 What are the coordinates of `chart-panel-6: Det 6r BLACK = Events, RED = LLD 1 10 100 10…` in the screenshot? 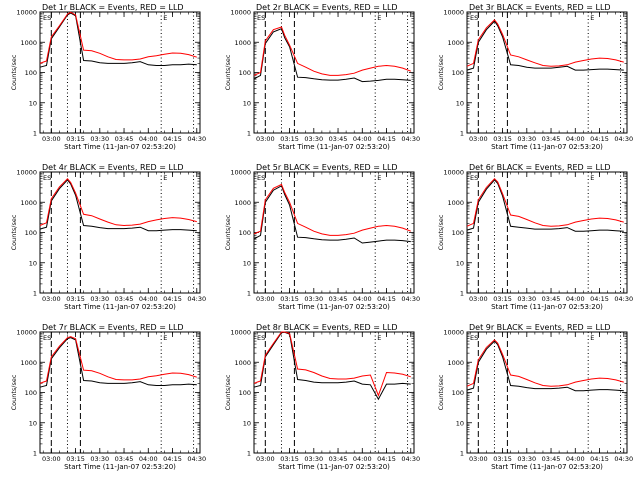 It's located at (535, 237).